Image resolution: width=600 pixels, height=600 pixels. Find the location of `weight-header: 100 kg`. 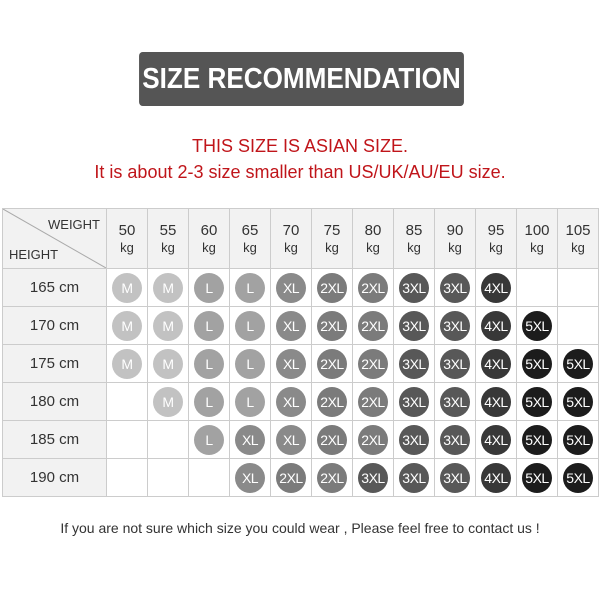

weight-header: 100 kg is located at coordinates (537, 238).